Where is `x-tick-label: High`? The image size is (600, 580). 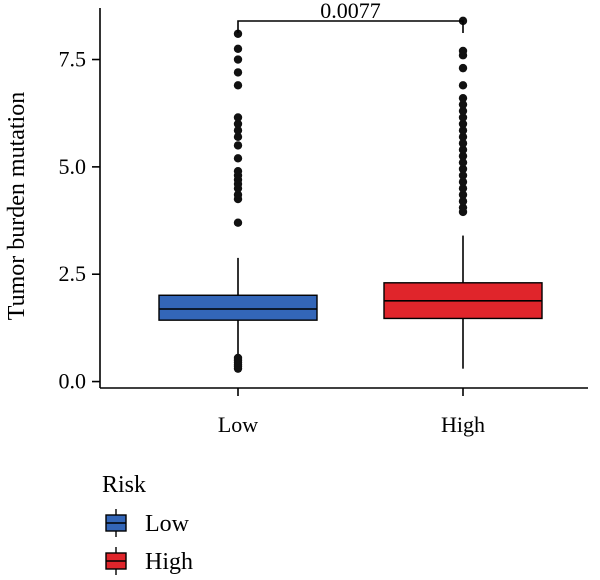
x-tick-label: High is located at coordinates (463, 424).